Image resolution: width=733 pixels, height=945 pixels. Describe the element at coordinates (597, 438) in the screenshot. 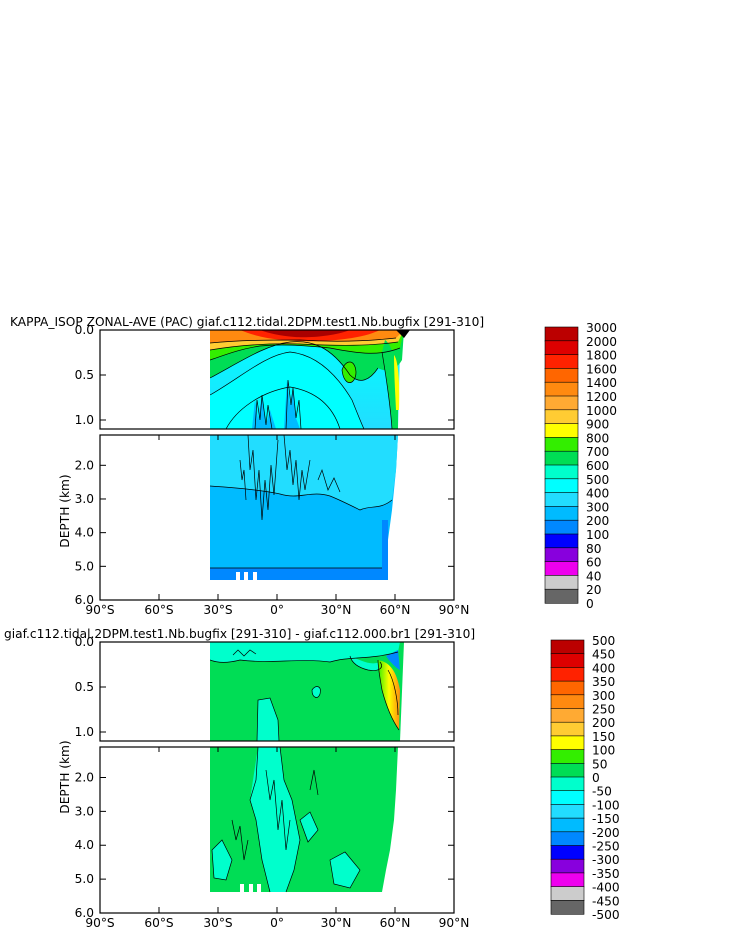

I see `colorbar-label: 800` at that location.